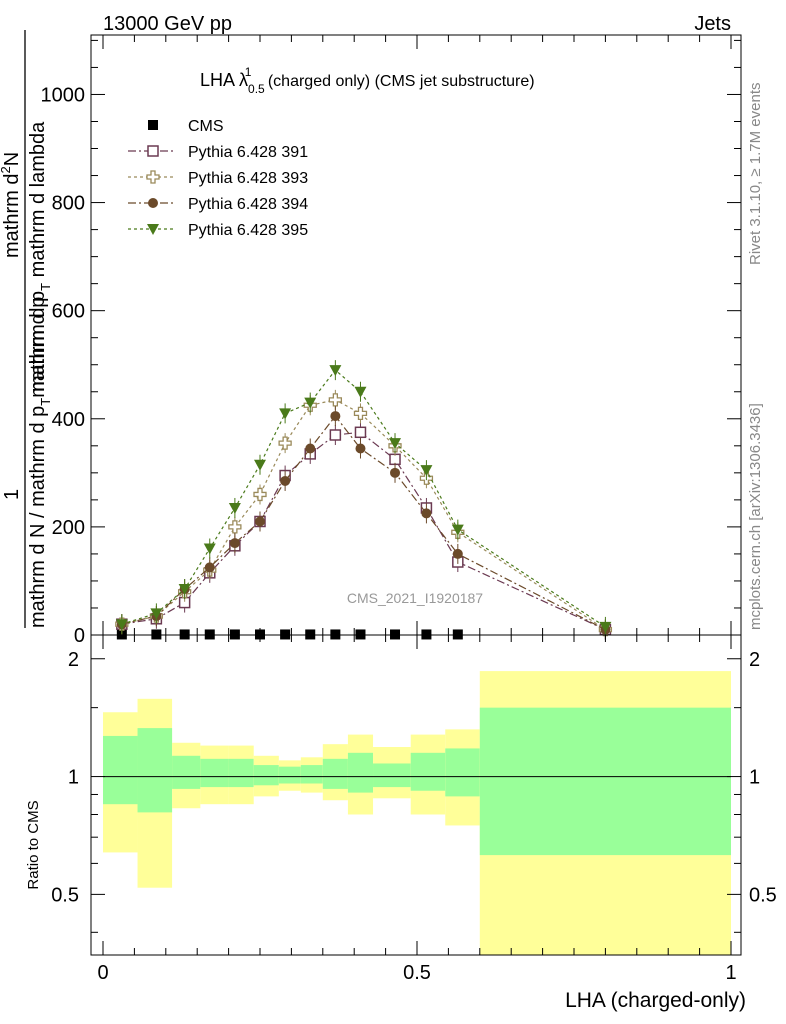  I want to click on legend-label: CMS, so click(206, 126).